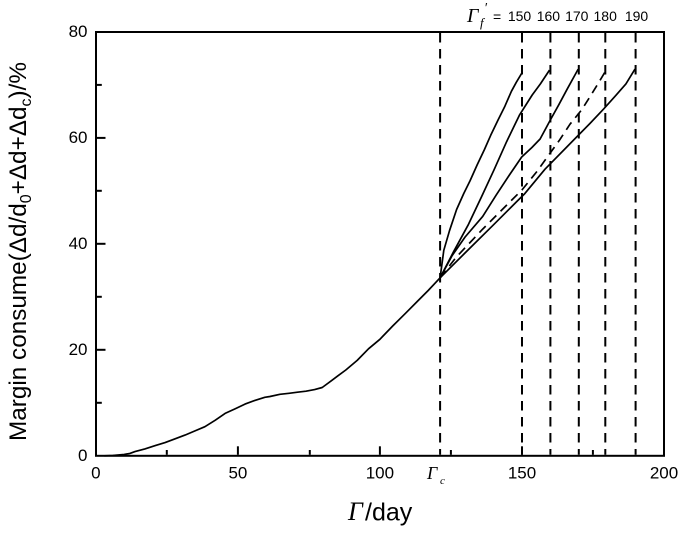 The width and height of the screenshot is (692, 535). Describe the element at coordinates (380, 473) in the screenshot. I see `svg-text: 100` at that location.